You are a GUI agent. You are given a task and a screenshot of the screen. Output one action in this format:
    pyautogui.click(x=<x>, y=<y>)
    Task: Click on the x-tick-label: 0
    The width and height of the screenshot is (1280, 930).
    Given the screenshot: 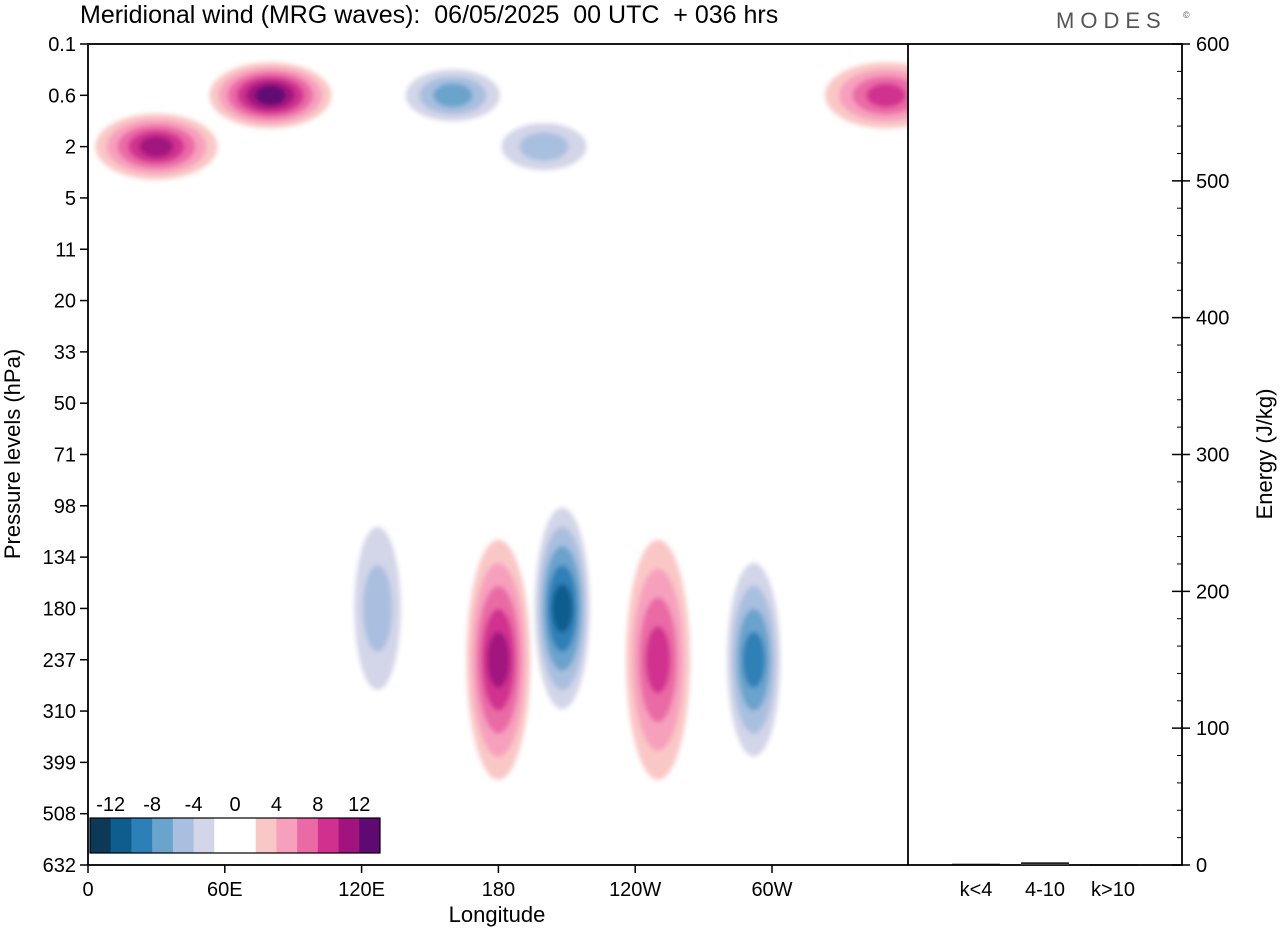 What is the action you would take?
    pyautogui.click(x=87, y=890)
    